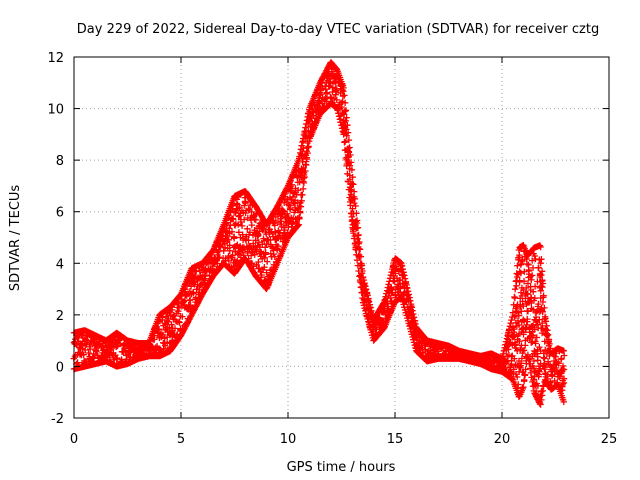  Describe the element at coordinates (57, 419) in the screenshot. I see `y-tick-label: -2` at that location.